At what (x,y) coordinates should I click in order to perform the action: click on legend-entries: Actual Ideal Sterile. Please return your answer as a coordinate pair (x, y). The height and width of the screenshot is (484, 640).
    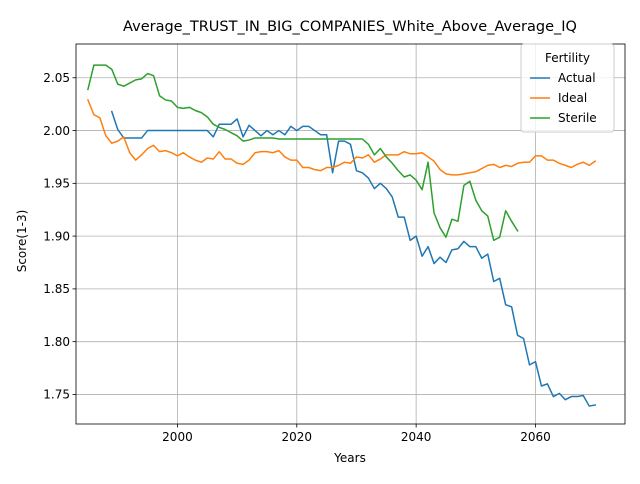
    Looking at the image, I should click on (563, 98).